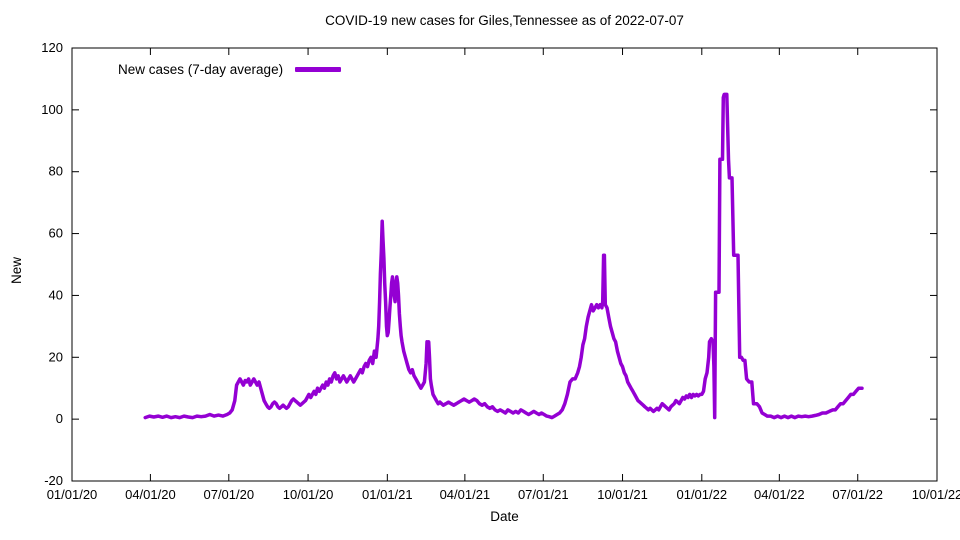 The image size is (960, 540). What do you see at coordinates (543, 494) in the screenshot?
I see `x-tick-label: 07/01/21` at bounding box center [543, 494].